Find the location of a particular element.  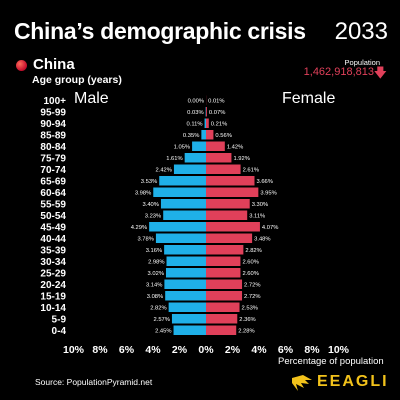

female-value-label: 0.01% is located at coordinates (216, 102).